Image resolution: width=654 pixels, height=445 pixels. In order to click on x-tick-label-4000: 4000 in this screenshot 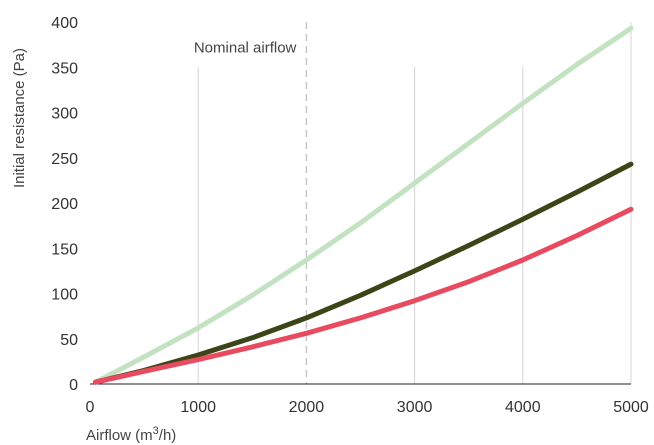, I will do `click(523, 407)`.